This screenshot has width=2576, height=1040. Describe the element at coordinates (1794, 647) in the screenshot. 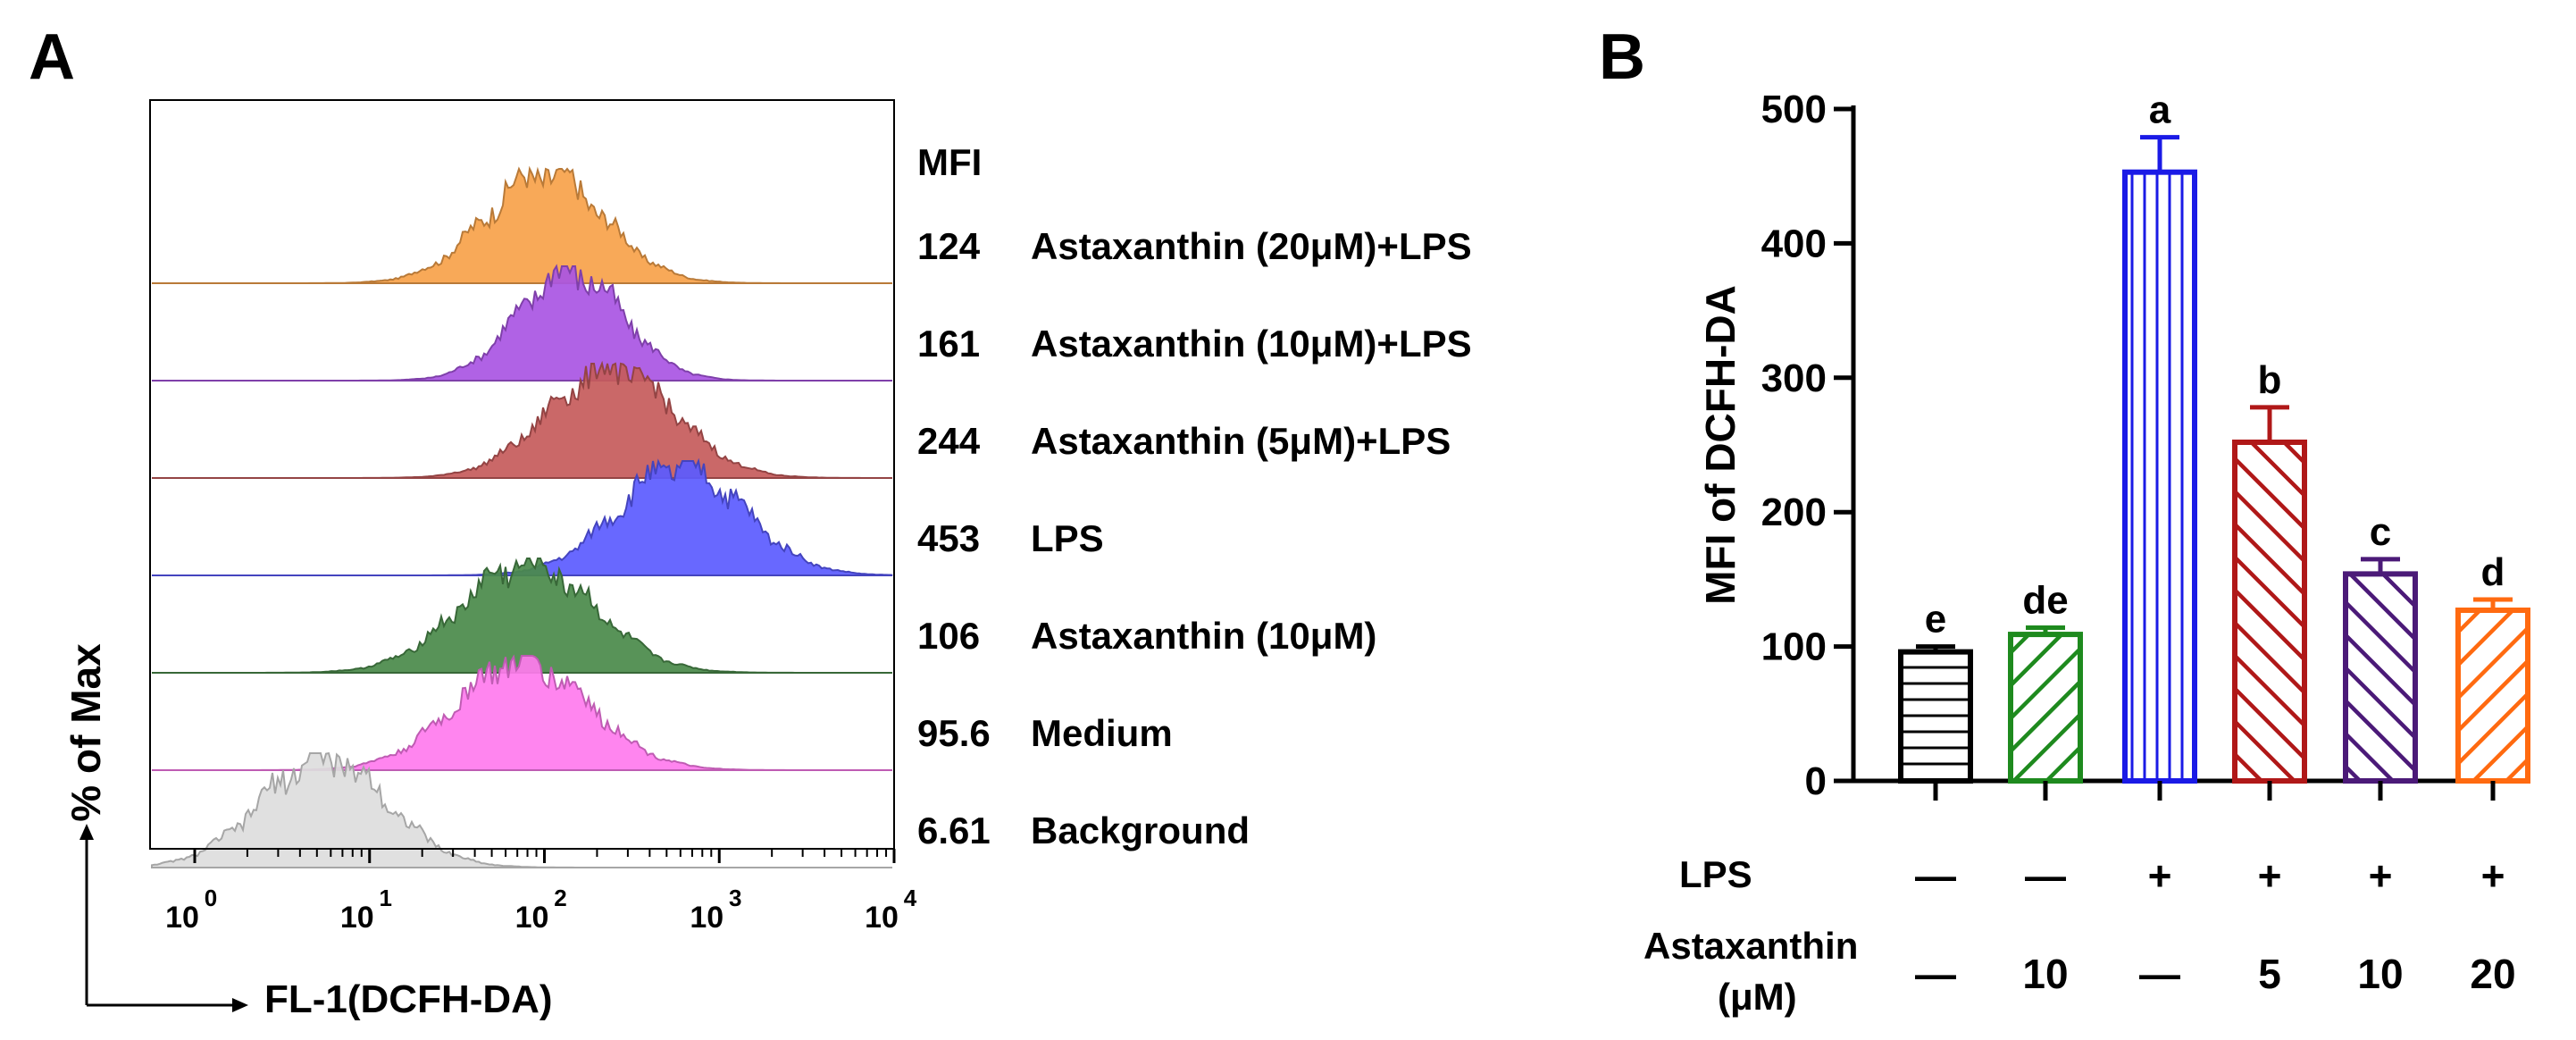

I see `y-tick-label: 100` at that location.